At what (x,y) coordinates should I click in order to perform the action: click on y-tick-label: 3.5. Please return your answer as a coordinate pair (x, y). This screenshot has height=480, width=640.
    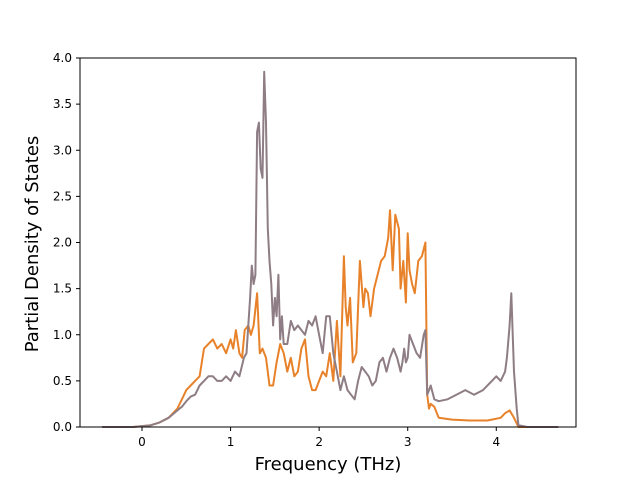
    Looking at the image, I should click on (62, 104).